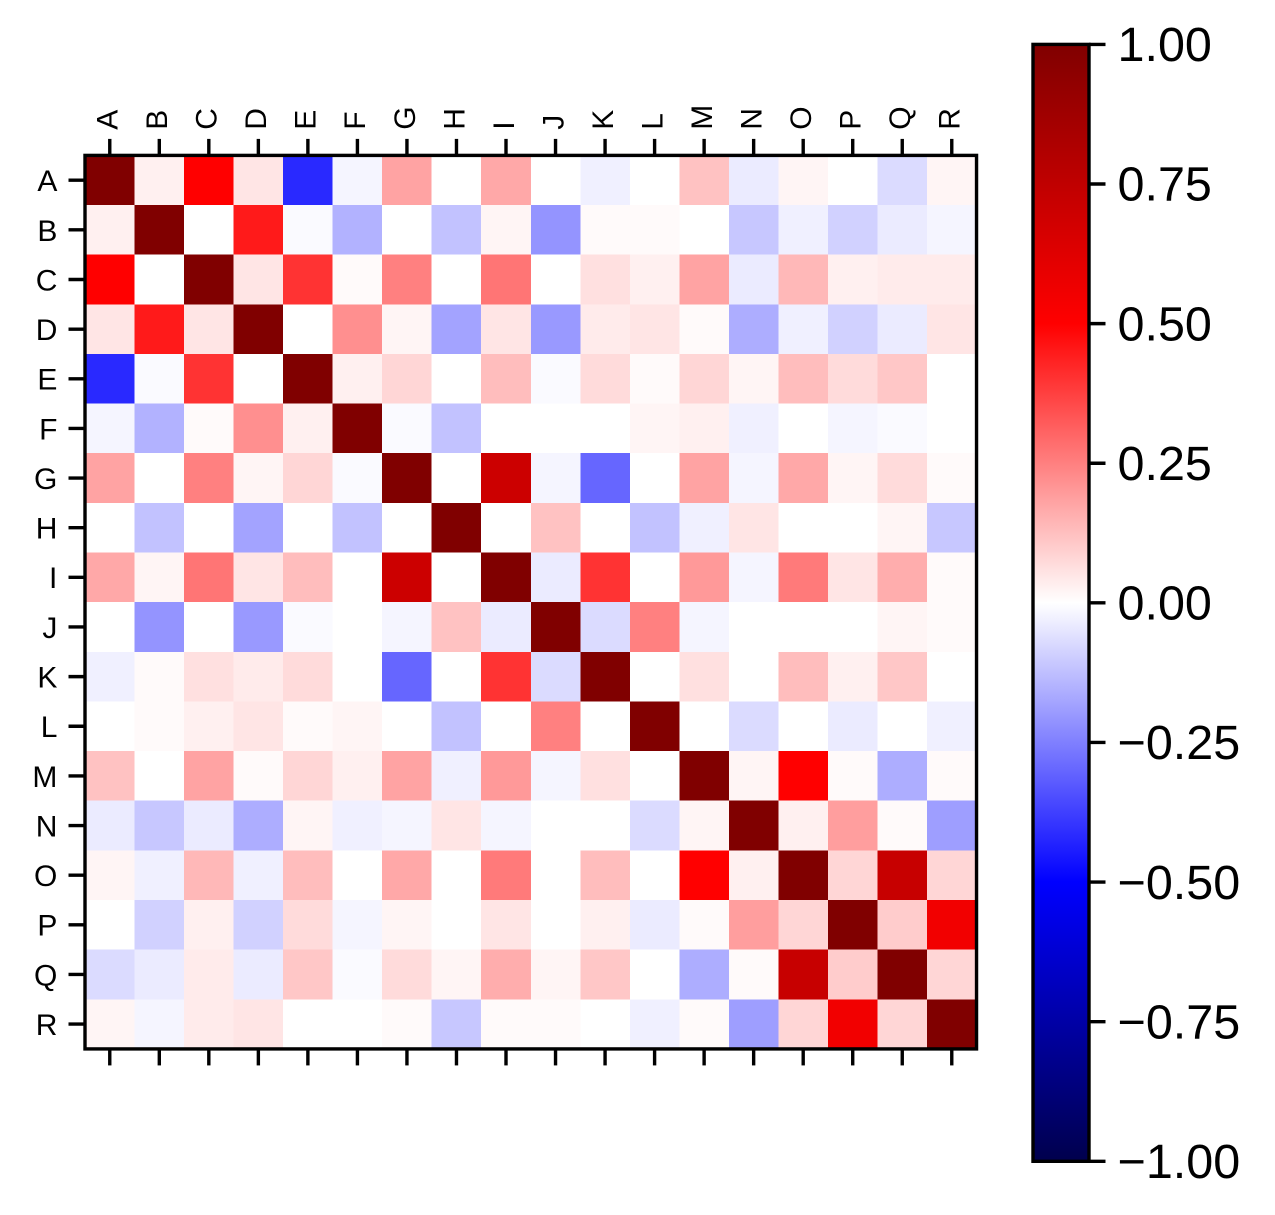 This screenshot has height=1215, width=1275. Describe the element at coordinates (1165, 45) in the screenshot. I see `svg-text: 1.00` at that location.